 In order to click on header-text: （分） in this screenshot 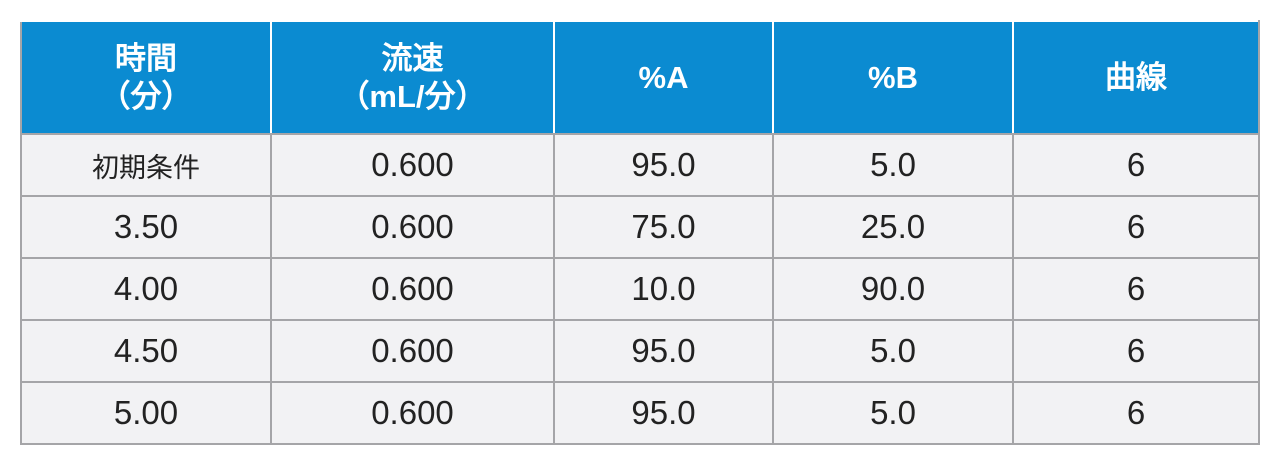, I will do `click(146, 96)`.